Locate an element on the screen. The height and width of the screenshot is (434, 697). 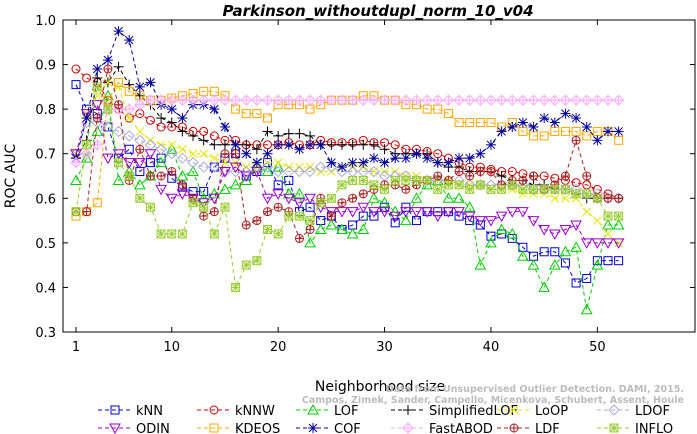
x-tick-label: 1 is located at coordinates (76, 347).